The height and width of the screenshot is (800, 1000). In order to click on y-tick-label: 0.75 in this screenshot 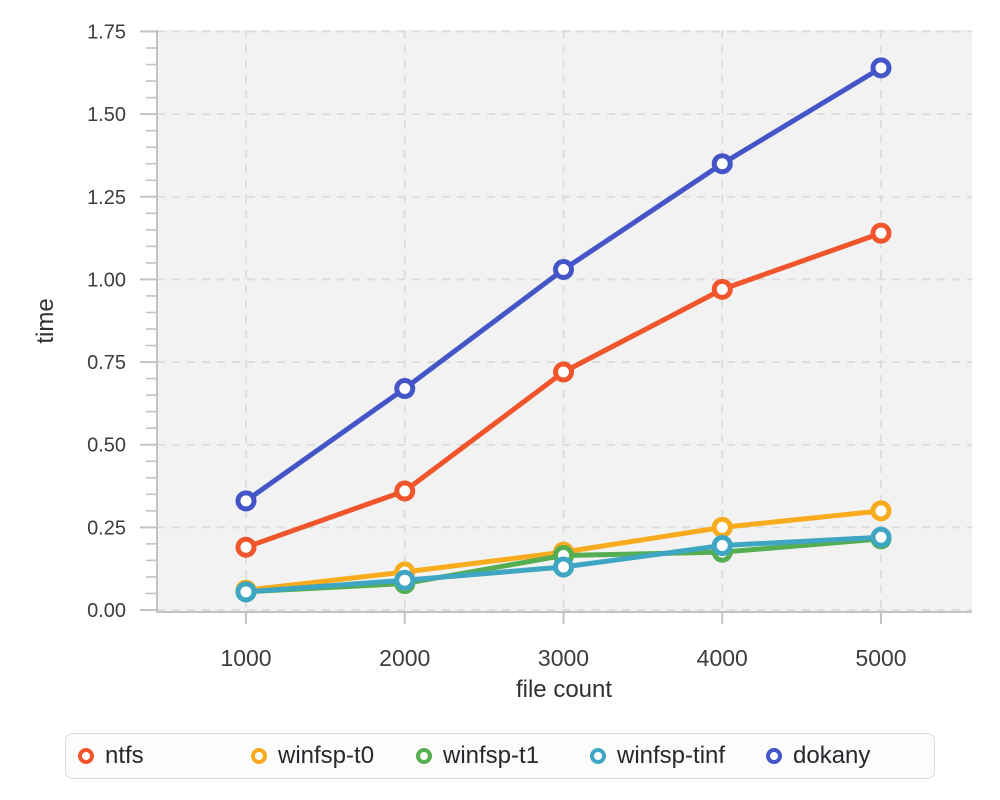, I will do `click(106, 363)`.